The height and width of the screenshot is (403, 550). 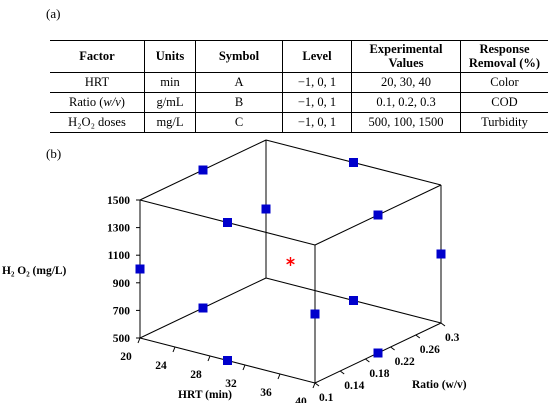 What do you see at coordinates (118, 201) in the screenshot?
I see `z-tick-label: 1500` at bounding box center [118, 201].